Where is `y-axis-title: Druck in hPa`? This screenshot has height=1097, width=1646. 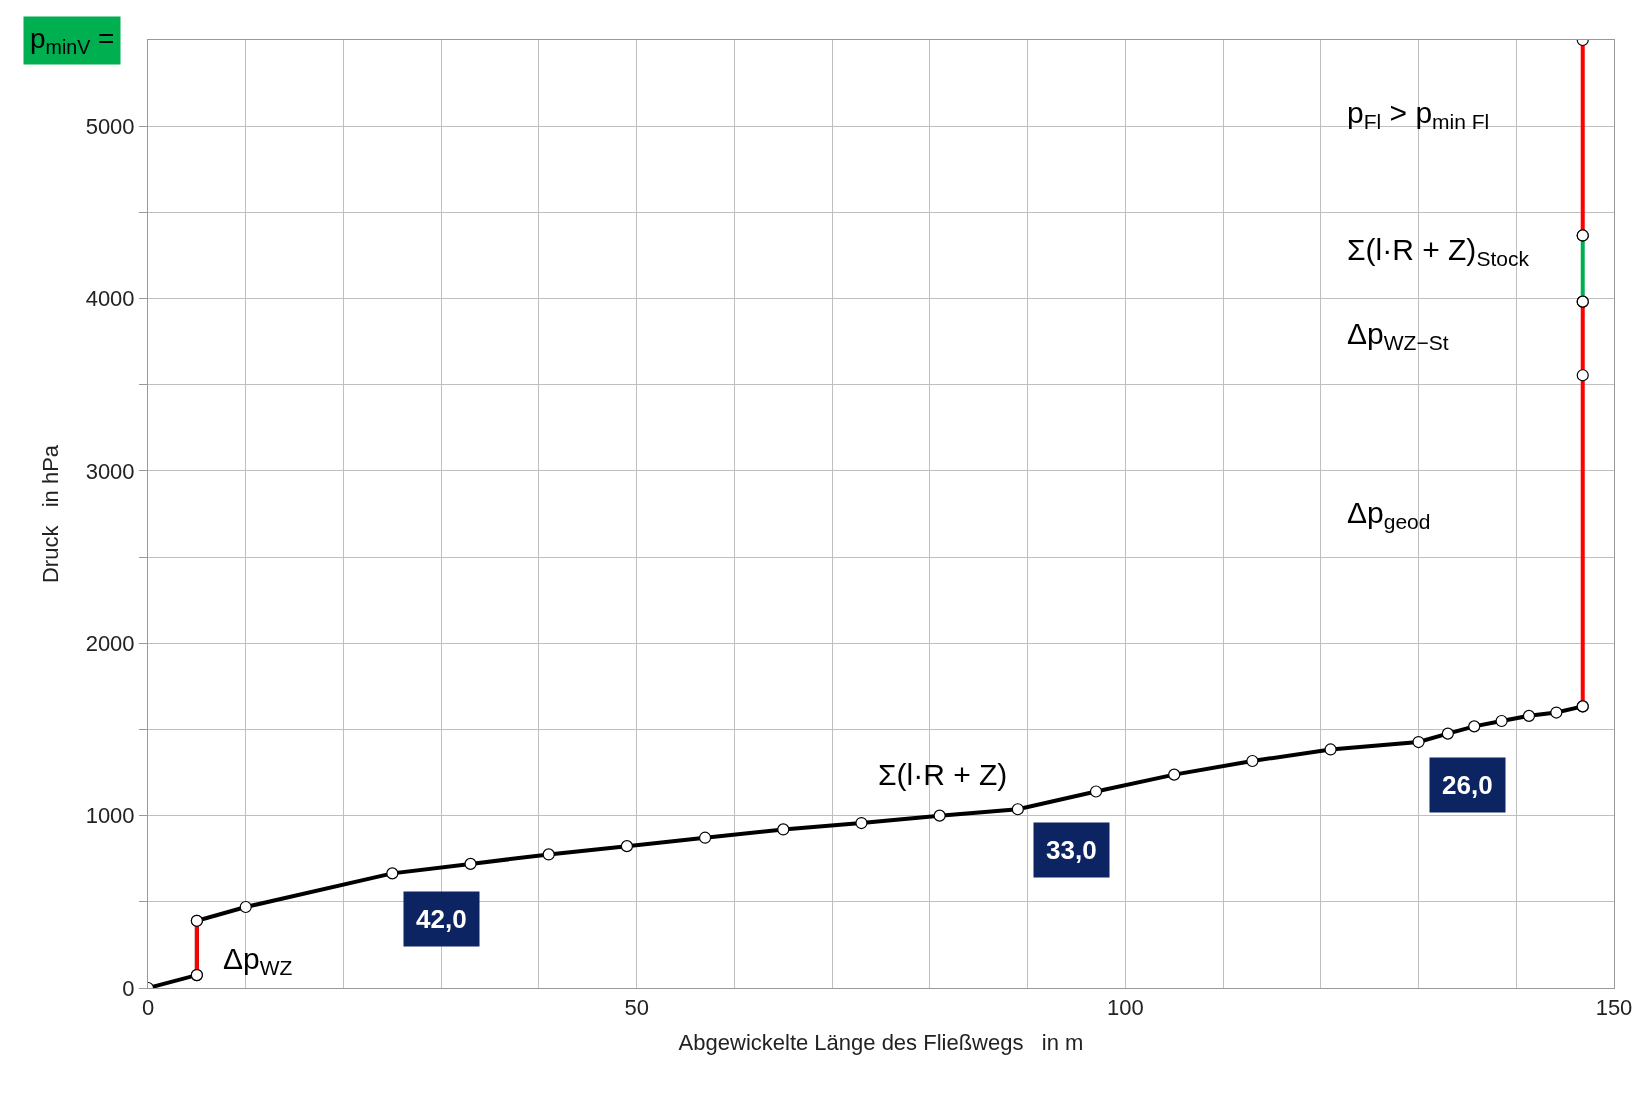
y-axis-title: Druck in hPa is located at coordinates (51, 514).